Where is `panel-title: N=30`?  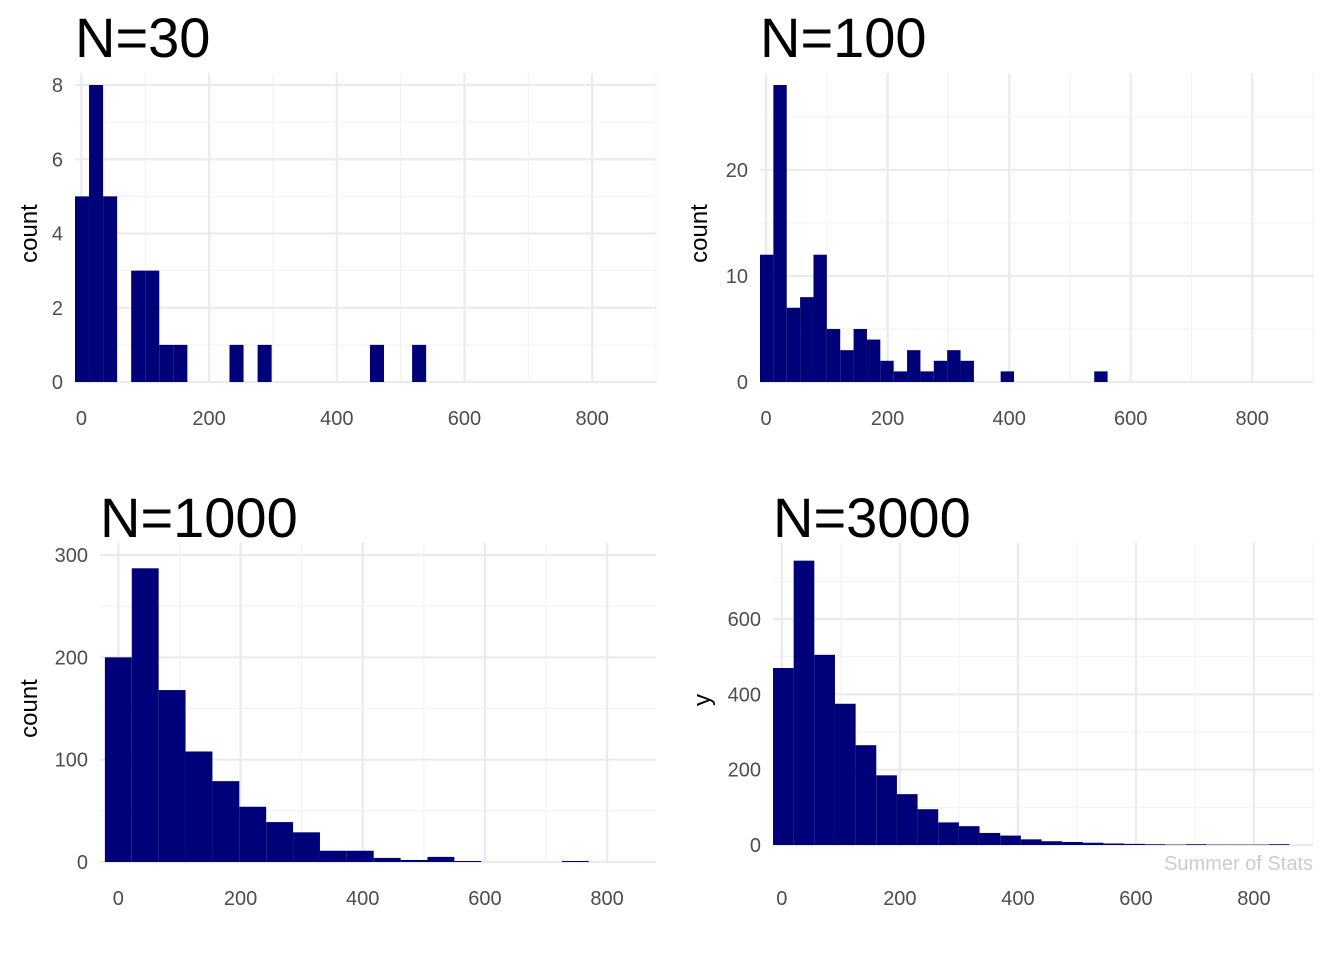 panel-title: N=30 is located at coordinates (142, 37).